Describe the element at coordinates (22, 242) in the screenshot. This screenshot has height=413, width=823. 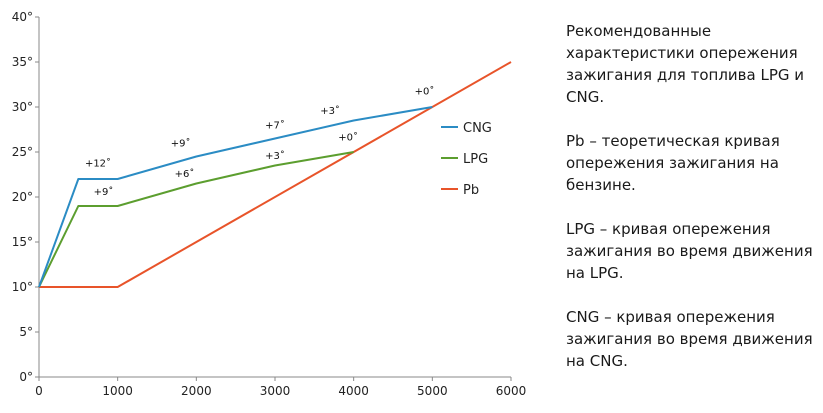
I see `y-tick-label: 15°` at that location.